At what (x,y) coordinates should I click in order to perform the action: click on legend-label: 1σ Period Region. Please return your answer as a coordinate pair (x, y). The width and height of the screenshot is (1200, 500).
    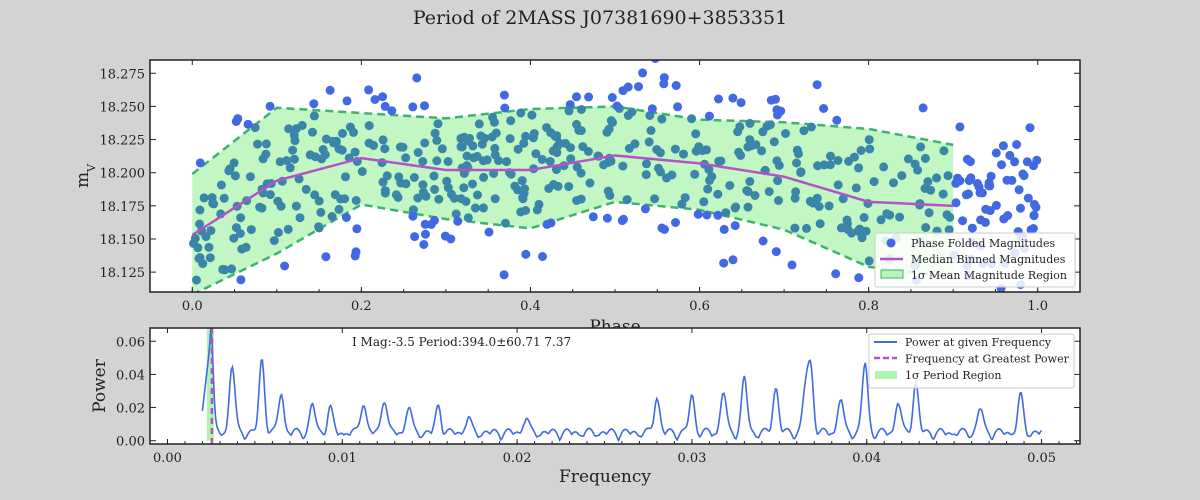
    Looking at the image, I should click on (953, 375).